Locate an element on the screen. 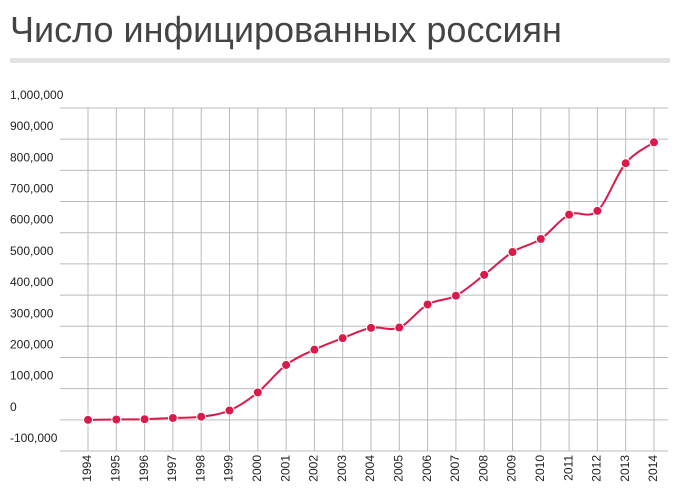 This screenshot has width=693, height=503. y-tick-label: 700,000 is located at coordinates (32, 189).